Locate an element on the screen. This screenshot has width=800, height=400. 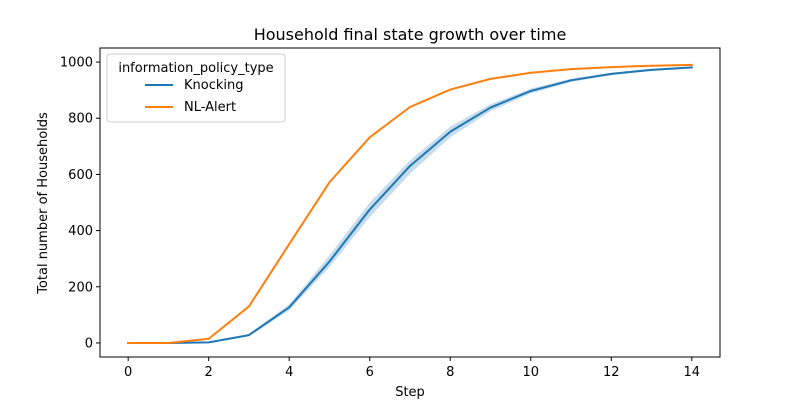
y-tick-label: 200 is located at coordinates (80, 287).